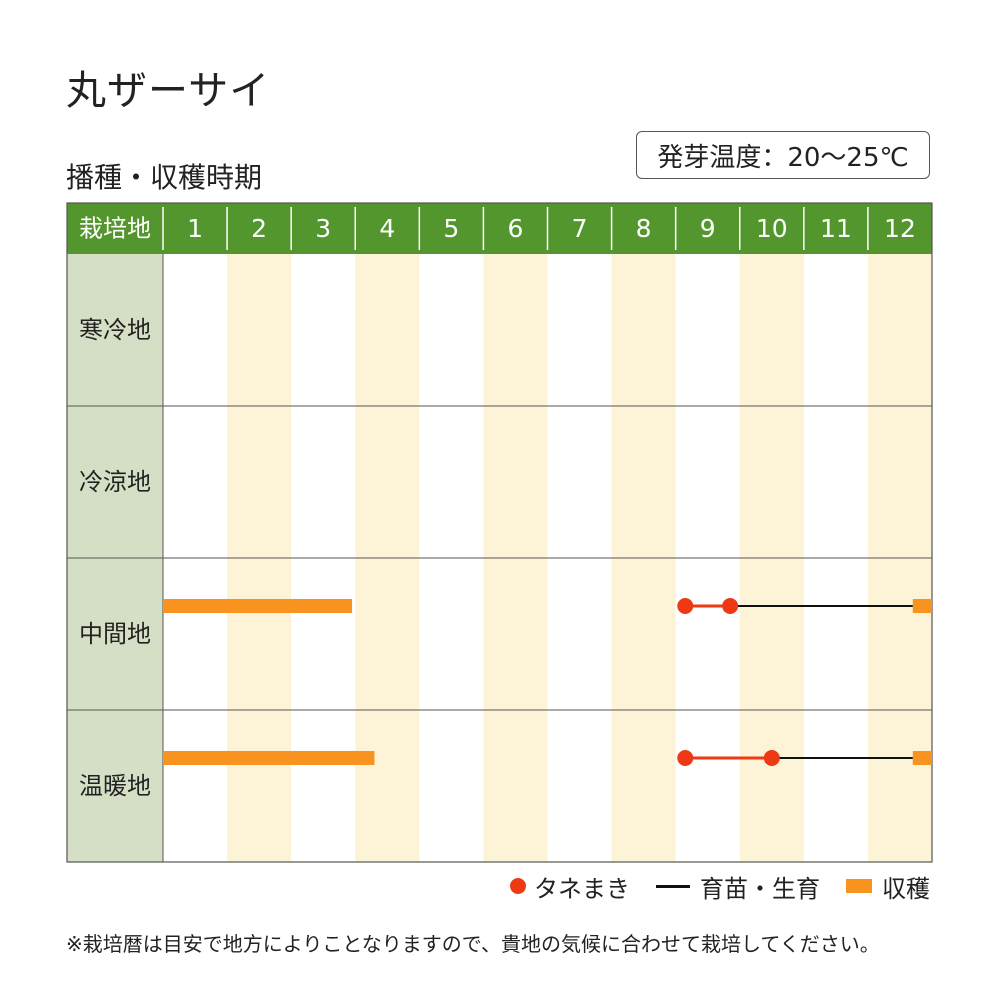 This screenshot has height=1000, width=1000. Describe the element at coordinates (323, 228) in the screenshot. I see `month-label-3: 3` at that location.